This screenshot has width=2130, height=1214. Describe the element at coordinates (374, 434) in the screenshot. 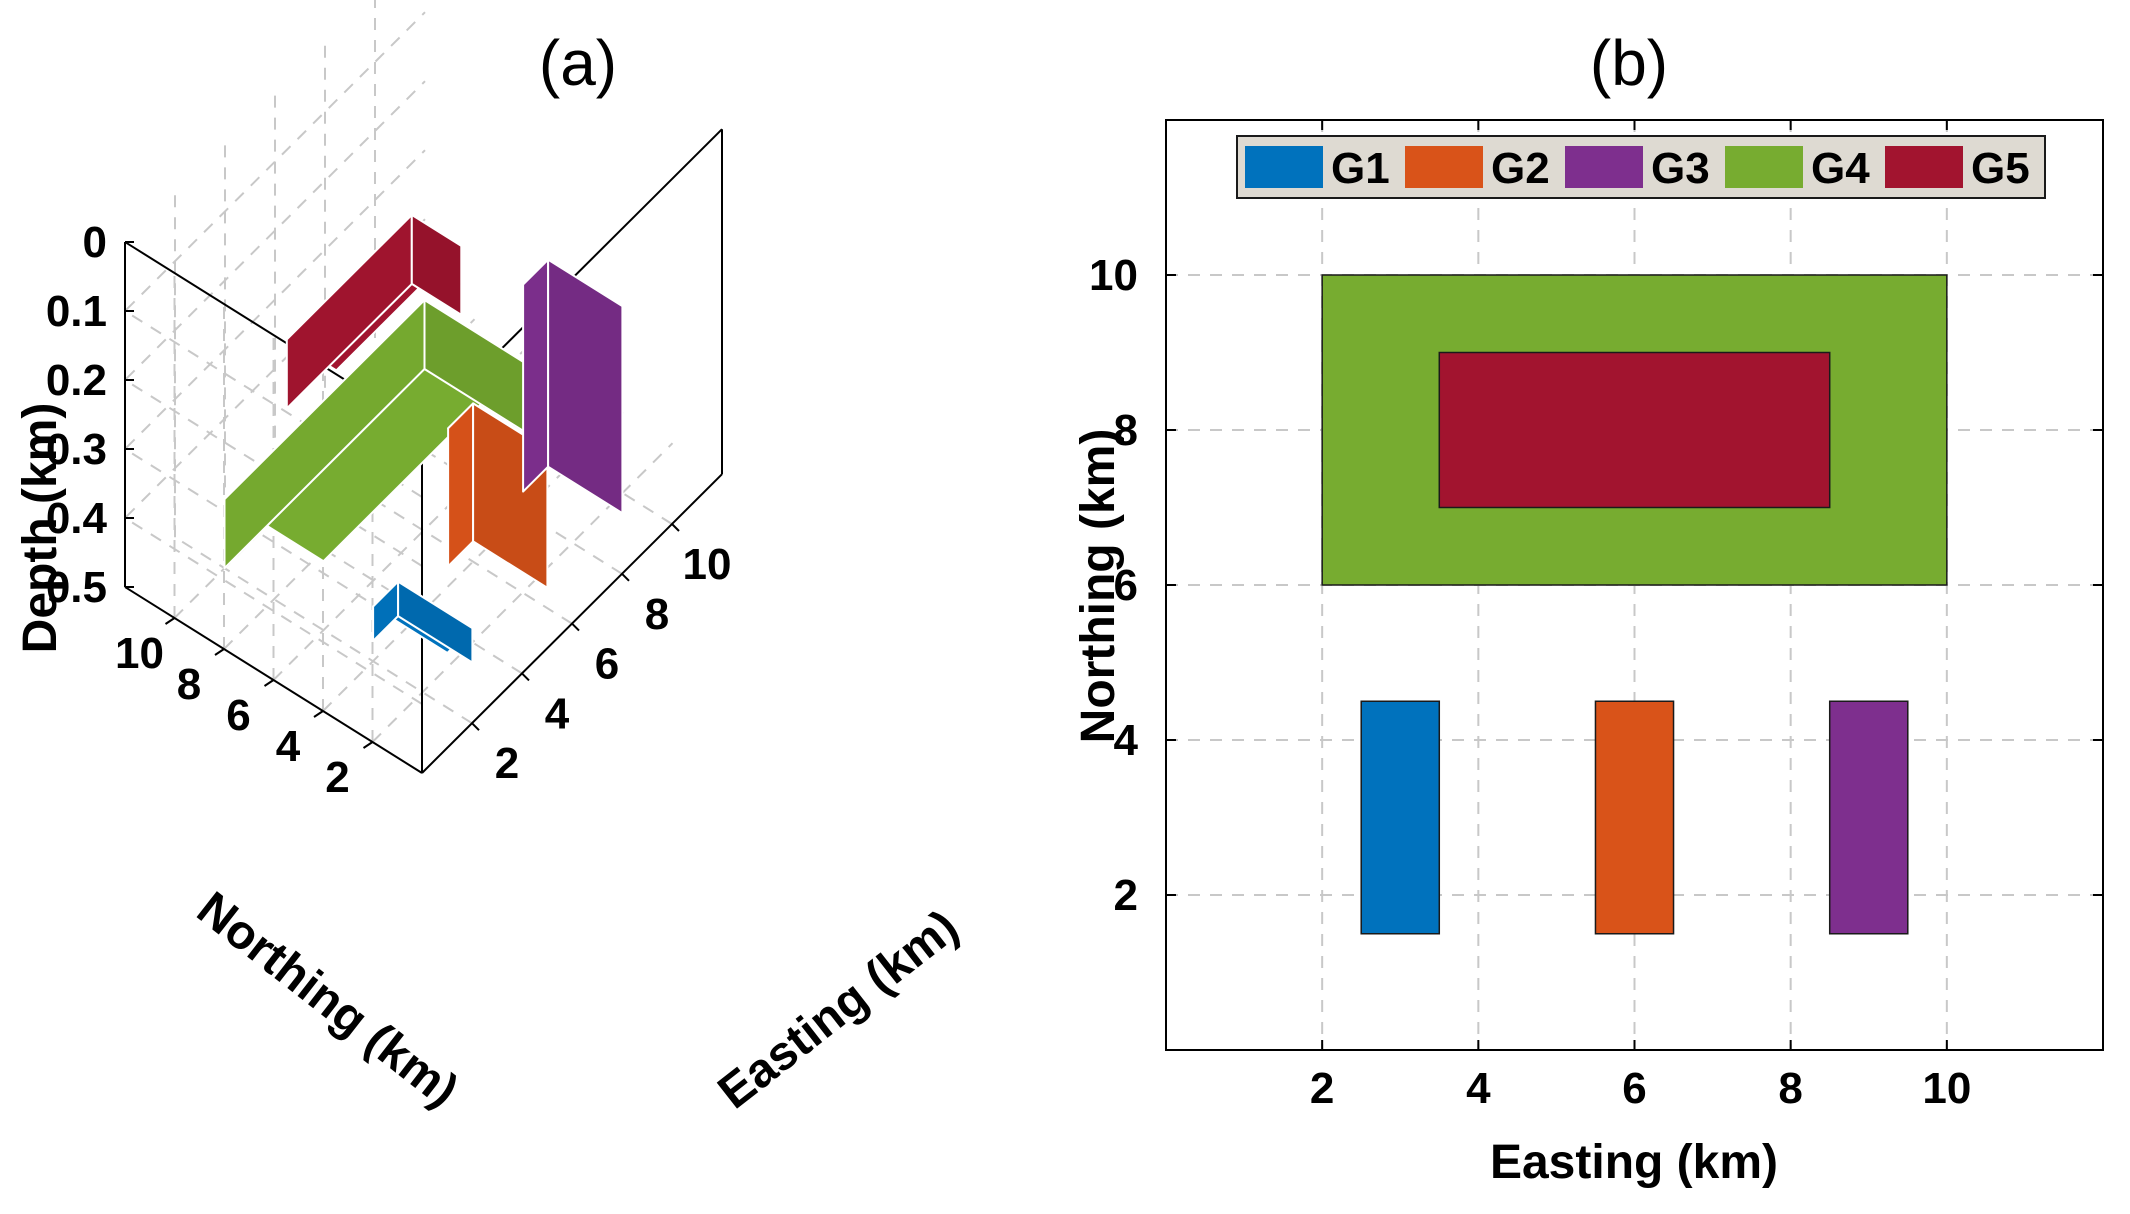

I see `body-g4` at that location.